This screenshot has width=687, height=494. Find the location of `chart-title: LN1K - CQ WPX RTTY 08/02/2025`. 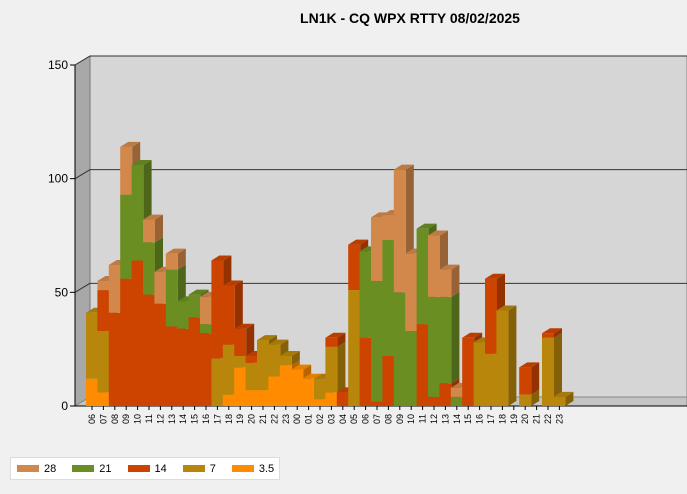

chart-title: LN1K - CQ WPX RTTY 08/02/2025 is located at coordinates (410, 18).